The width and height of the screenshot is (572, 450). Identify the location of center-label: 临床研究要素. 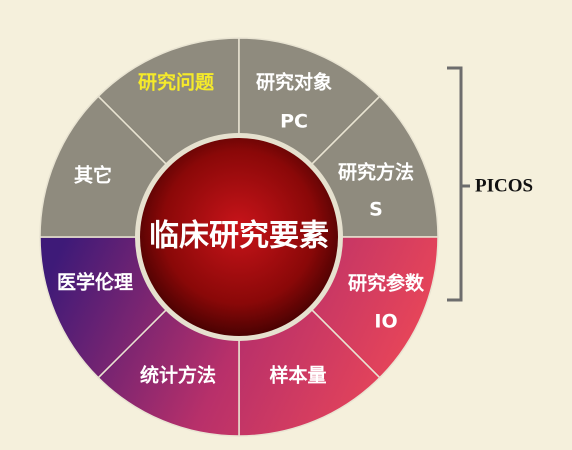
(239, 236).